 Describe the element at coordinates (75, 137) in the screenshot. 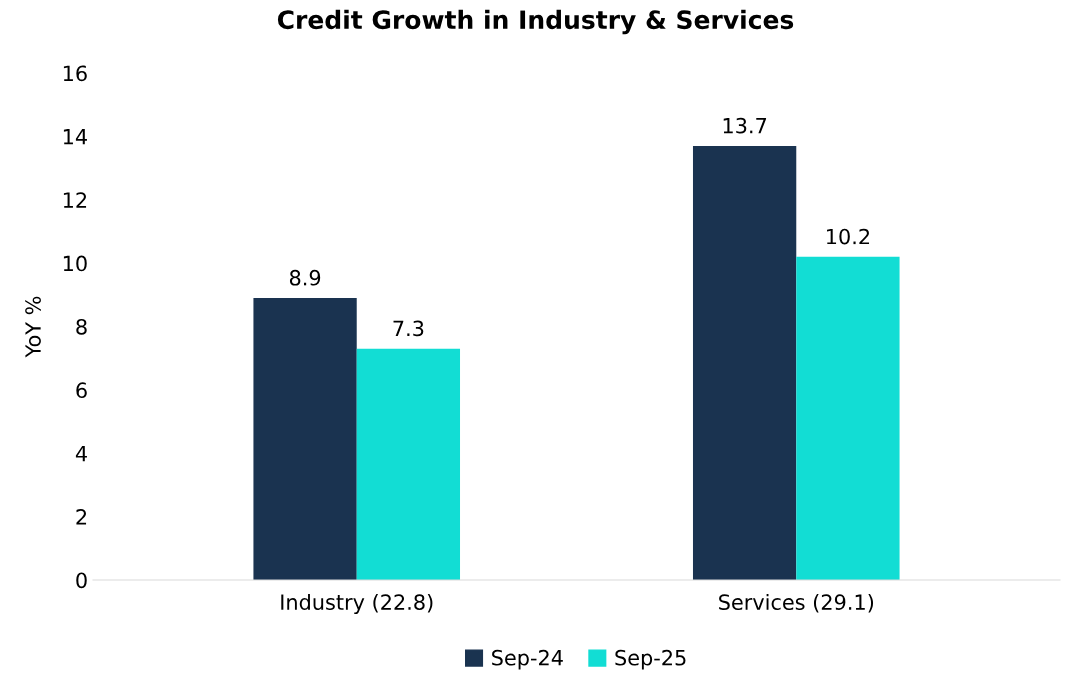

I see `y-tick-label: 14` at that location.